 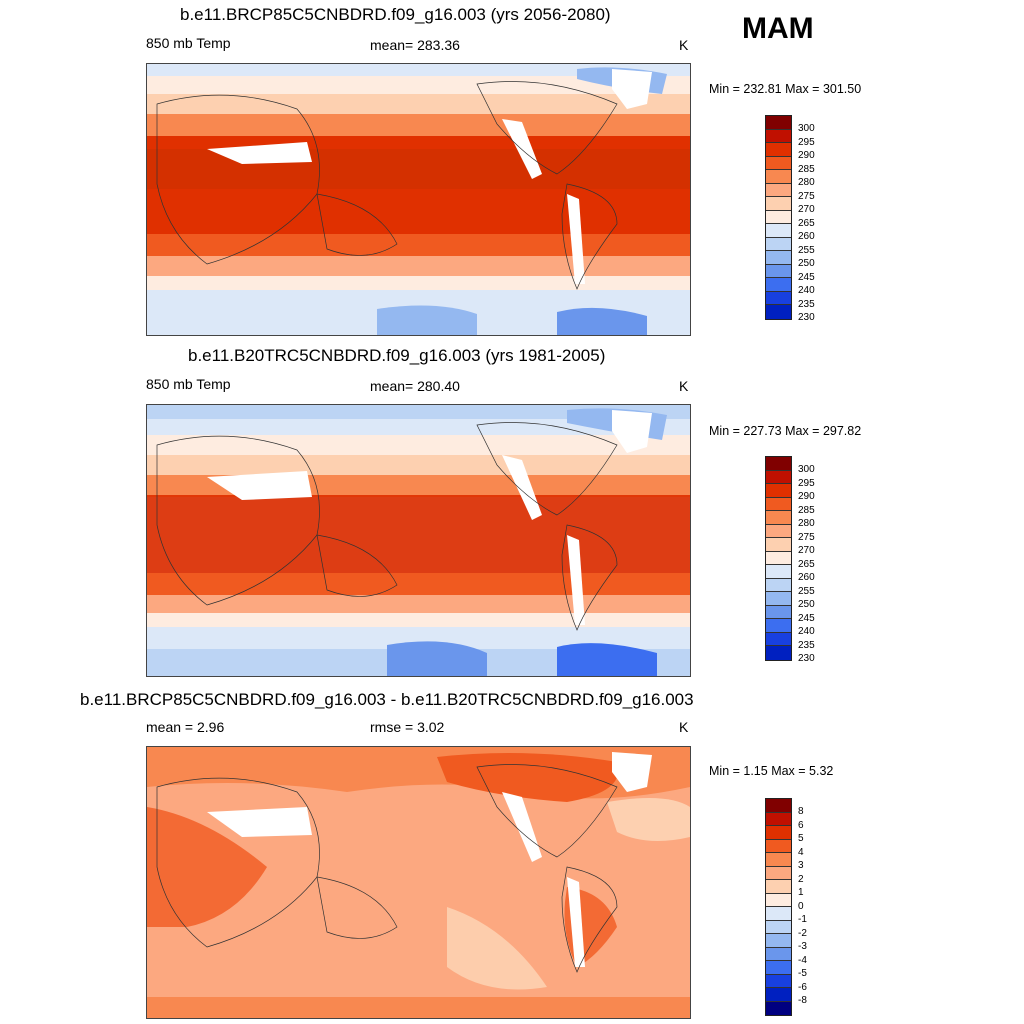 I want to click on panel2-colorbar-label: 240, so click(x=806, y=631).